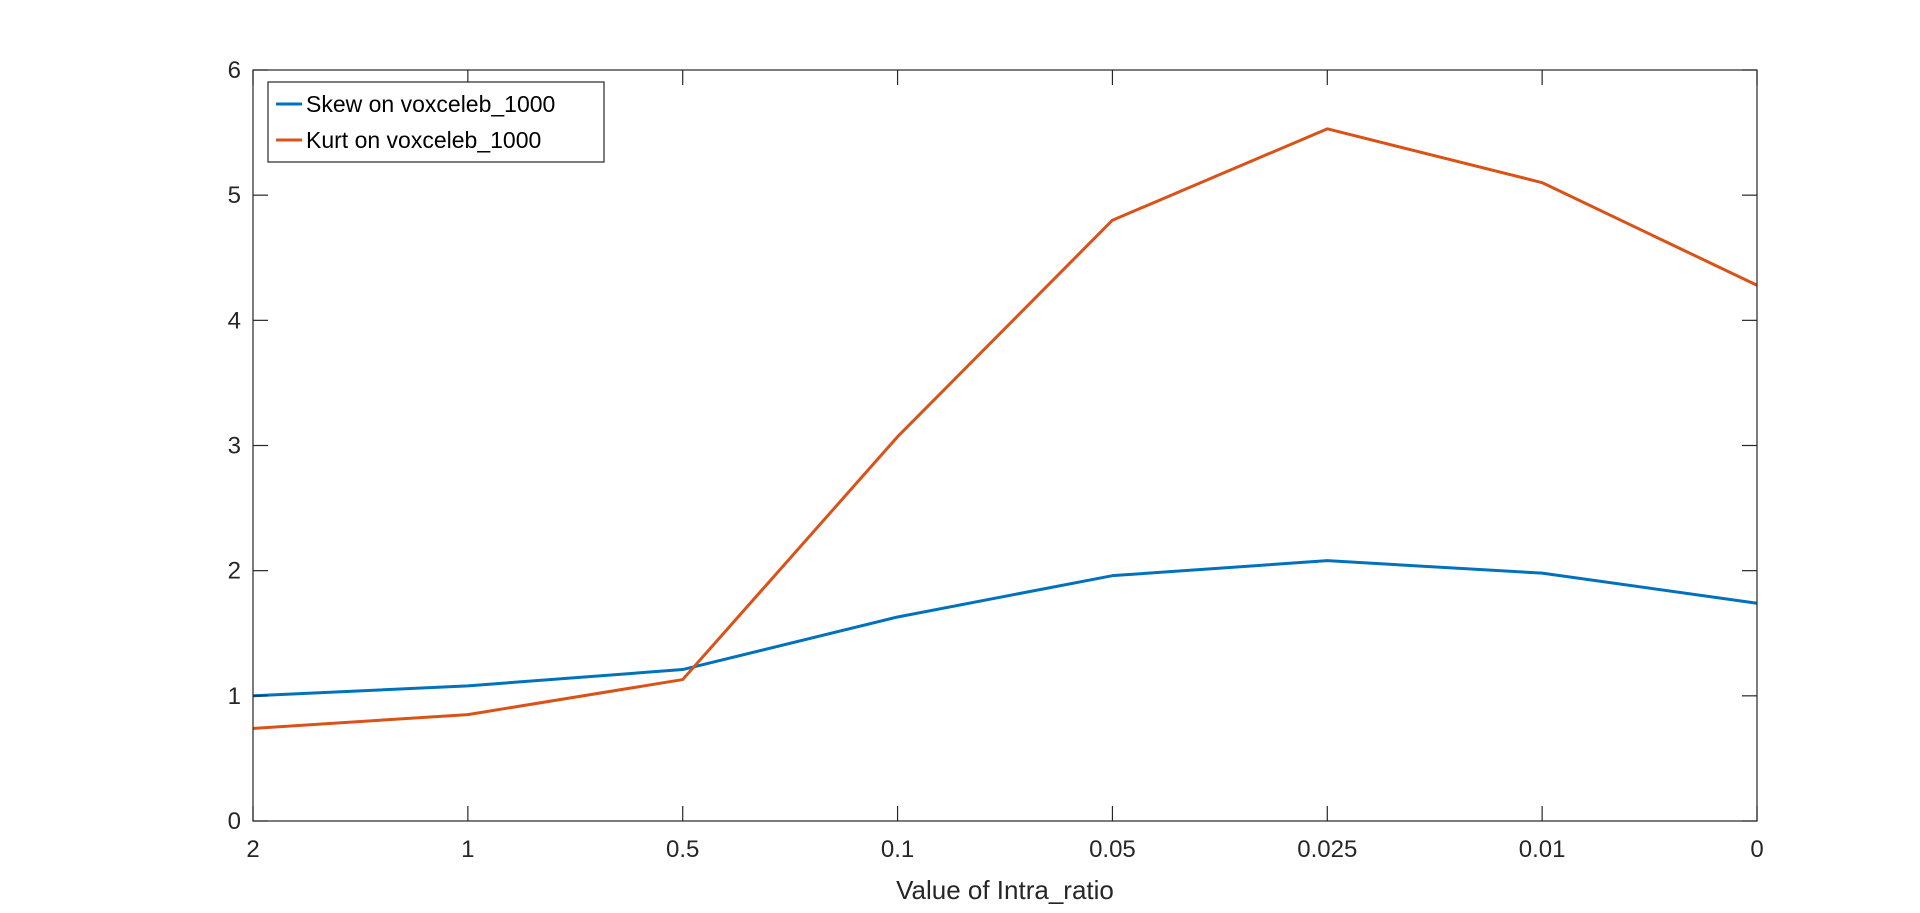 Image resolution: width=1920 pixels, height=913 pixels. Describe the element at coordinates (1542, 849) in the screenshot. I see `x-tick-label: 0.01` at that location.